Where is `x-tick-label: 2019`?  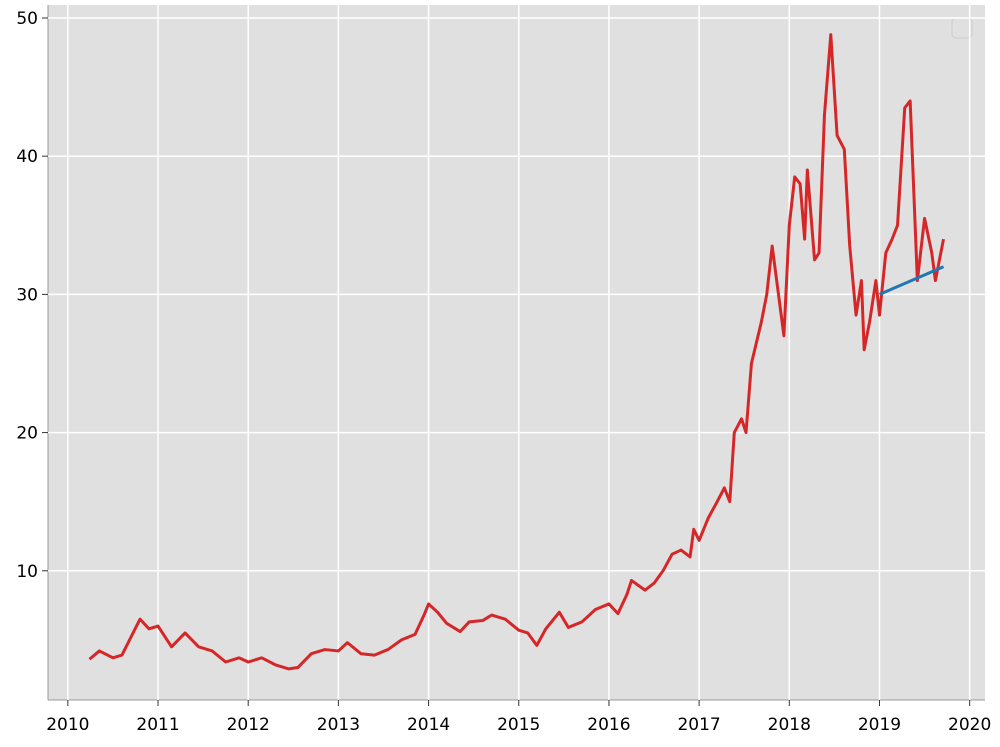 x-tick-label: 2019 is located at coordinates (879, 725).